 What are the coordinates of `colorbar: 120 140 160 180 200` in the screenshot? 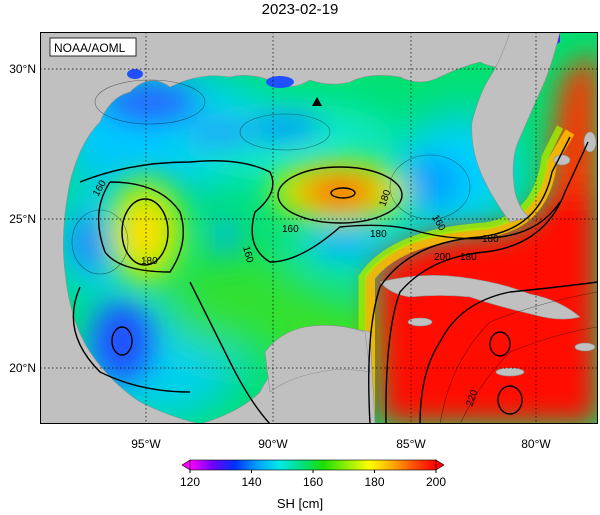 It's located at (313, 474).